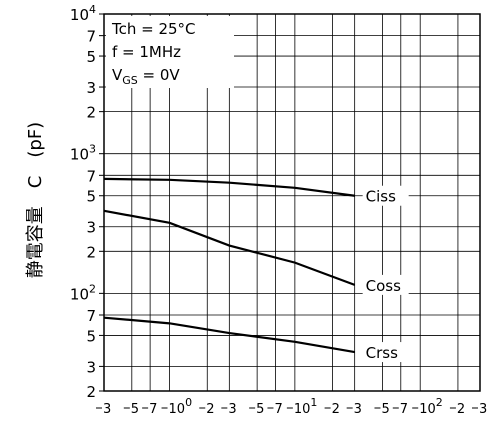 The height and width of the screenshot is (421, 491). I want to click on y-axis-label: 静電容量 C (pF), so click(35, 200).